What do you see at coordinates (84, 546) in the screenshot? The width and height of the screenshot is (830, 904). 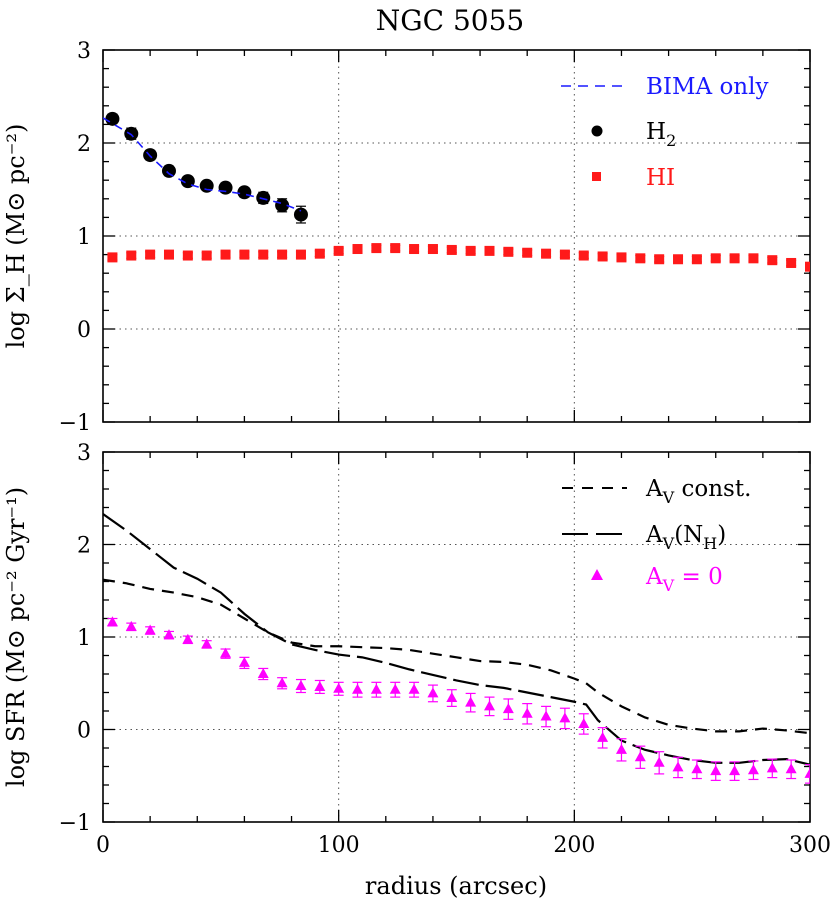 I see `bottom-y-tick-label: 2` at bounding box center [84, 546].